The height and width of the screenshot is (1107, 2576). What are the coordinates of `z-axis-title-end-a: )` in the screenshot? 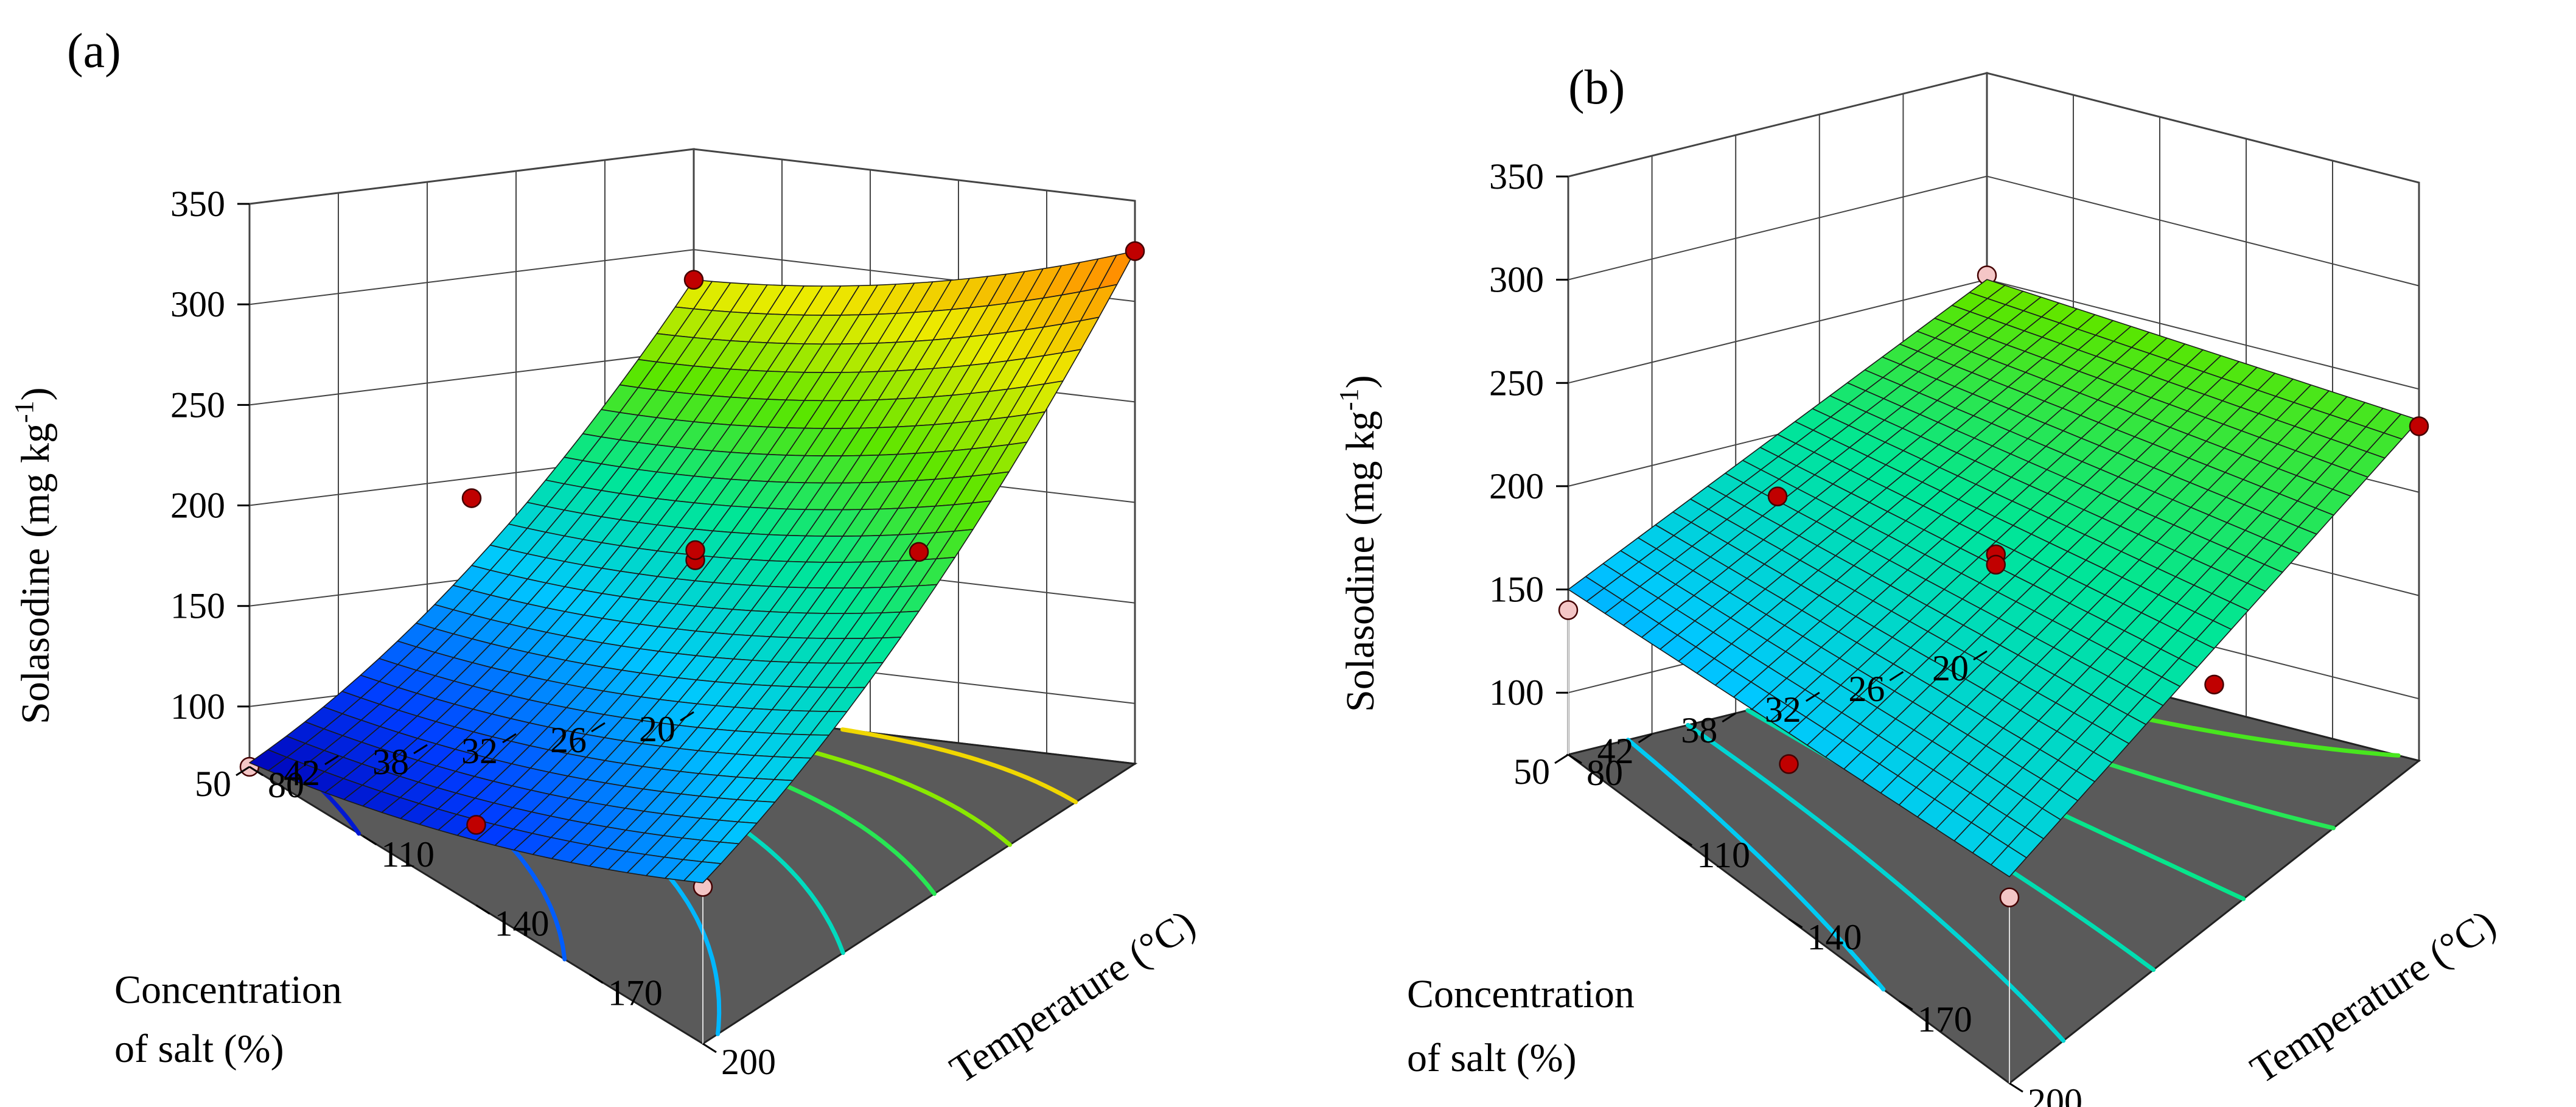 It's located at (35, 394).